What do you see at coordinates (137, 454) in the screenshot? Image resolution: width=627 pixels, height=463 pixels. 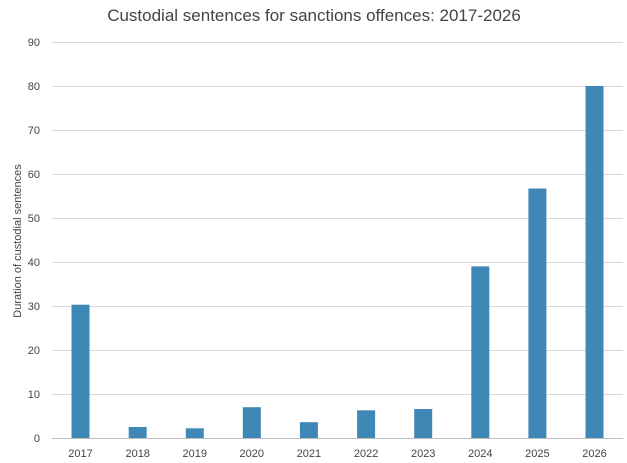 I see `x-tick-label: 2018` at bounding box center [137, 454].